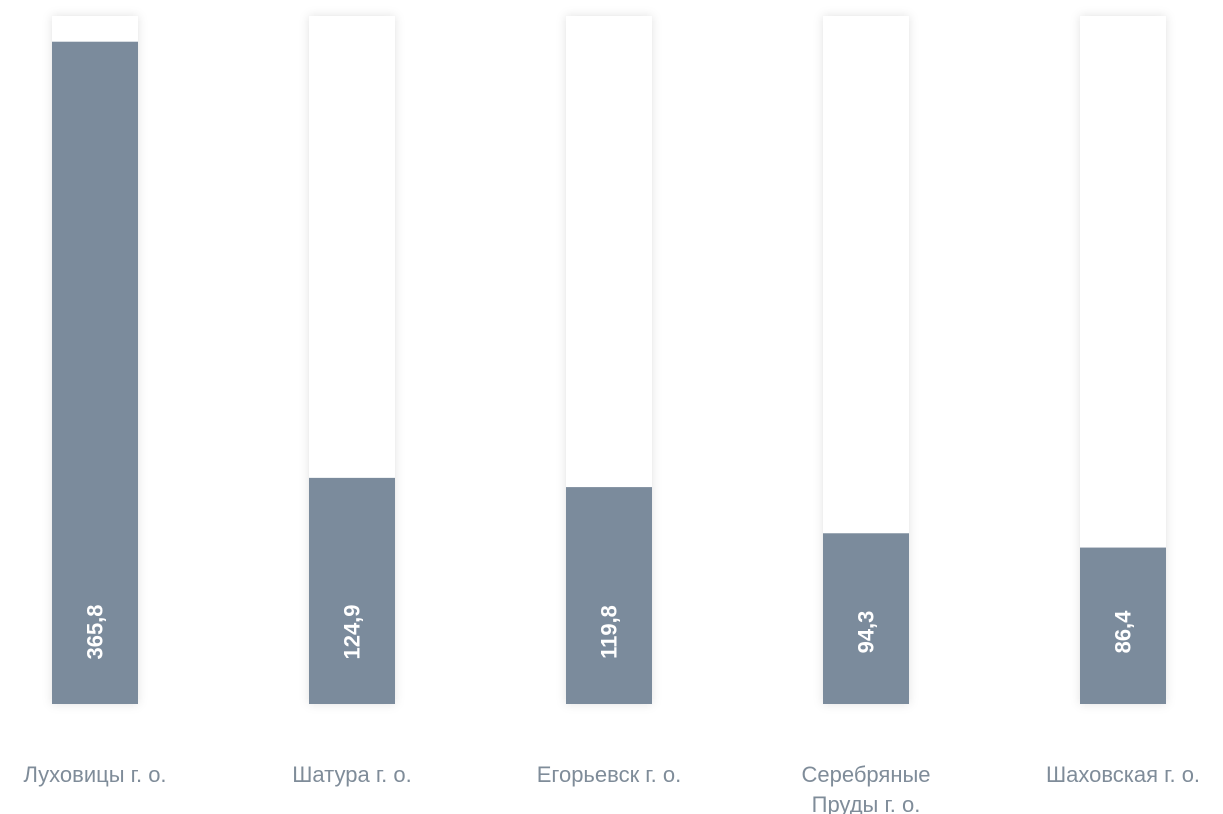 This screenshot has width=1223, height=814. I want to click on category-label: Серебряные Пруды г. о., so click(865, 788).